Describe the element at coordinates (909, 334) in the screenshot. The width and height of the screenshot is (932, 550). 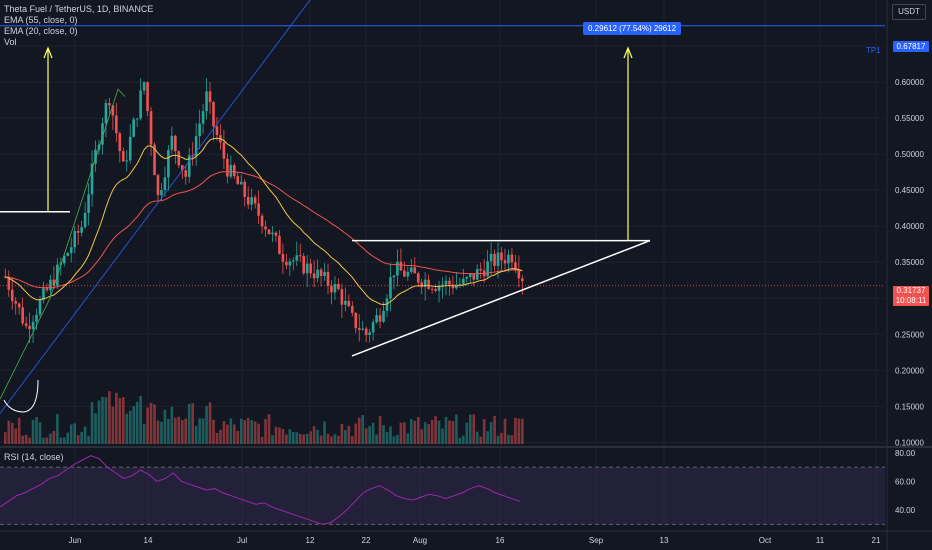
I see `y-tick-label: 0.25000` at that location.